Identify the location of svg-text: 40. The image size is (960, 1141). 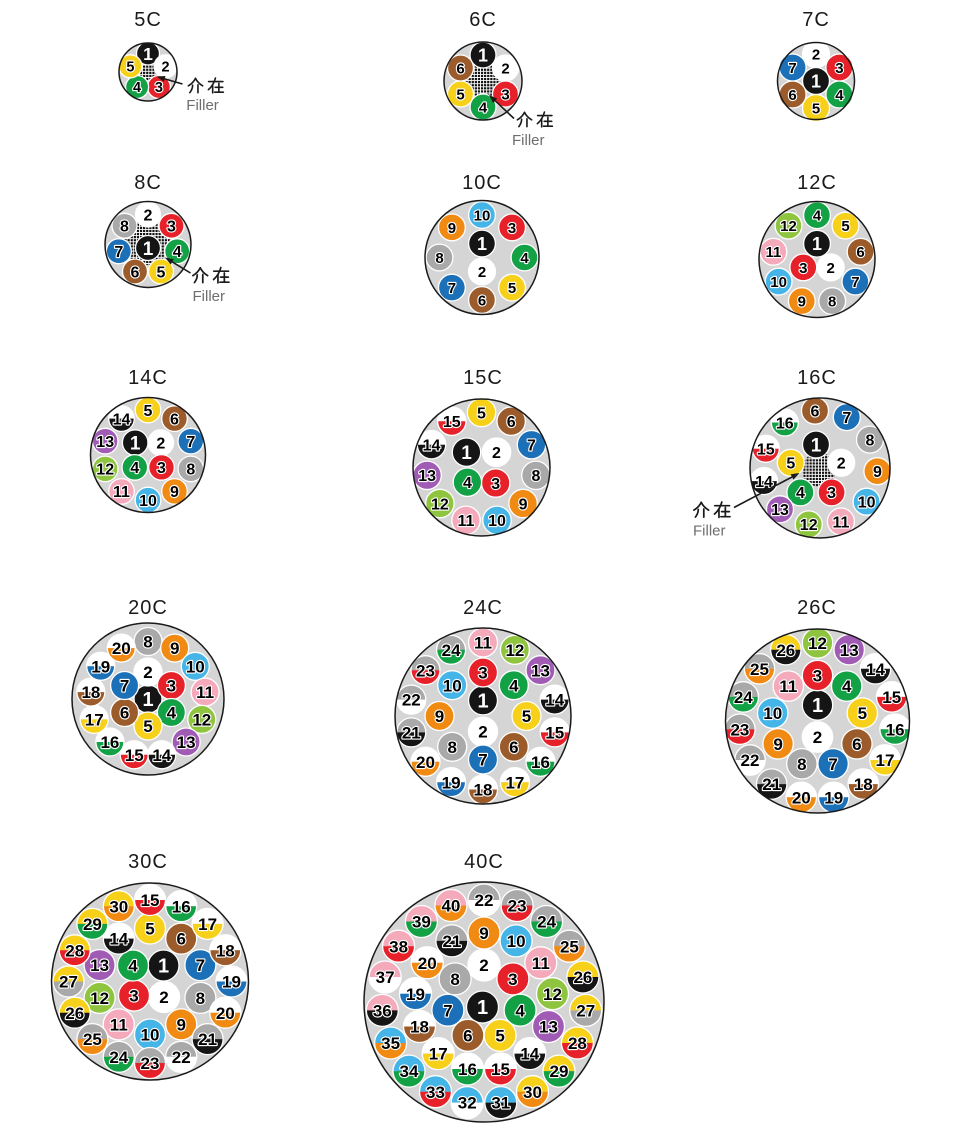
(450, 906).